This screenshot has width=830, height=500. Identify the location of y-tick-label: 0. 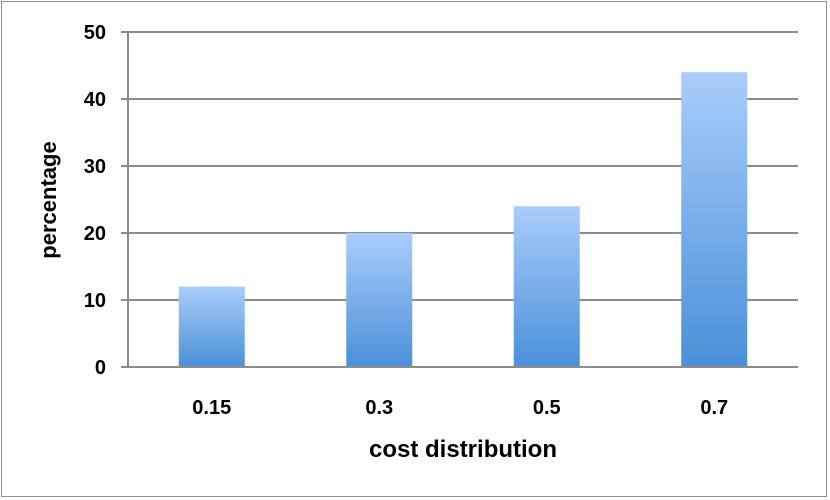
(100, 368).